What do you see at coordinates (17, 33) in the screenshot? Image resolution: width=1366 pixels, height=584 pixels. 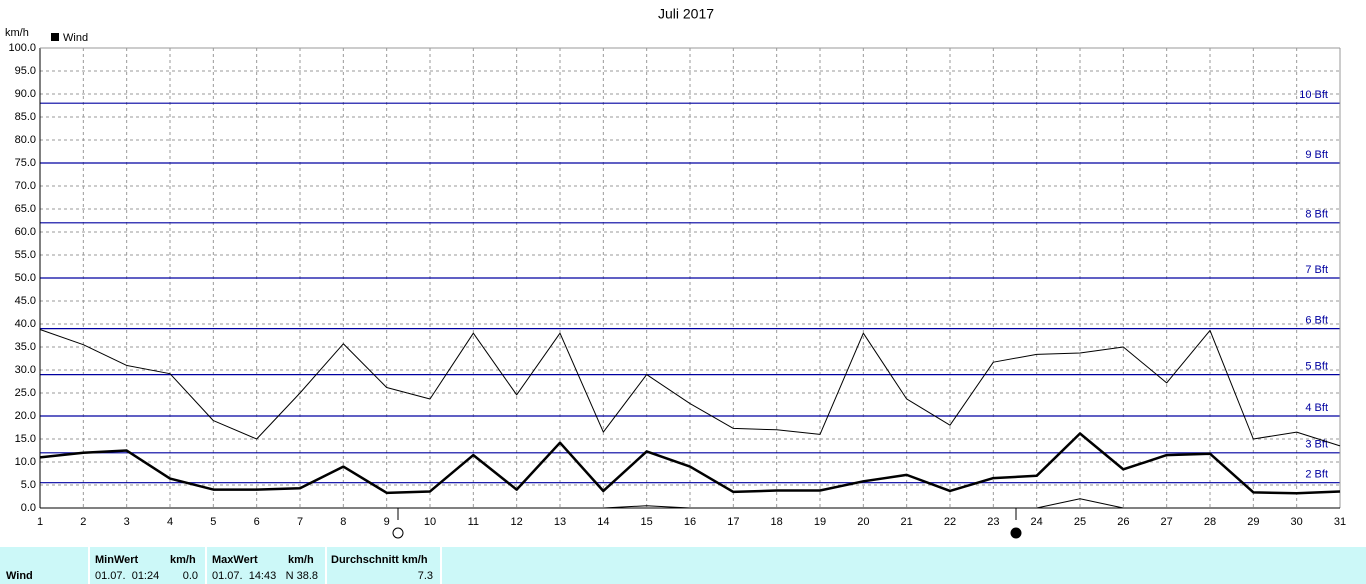 I see `y-axis-label: km/h` at bounding box center [17, 33].